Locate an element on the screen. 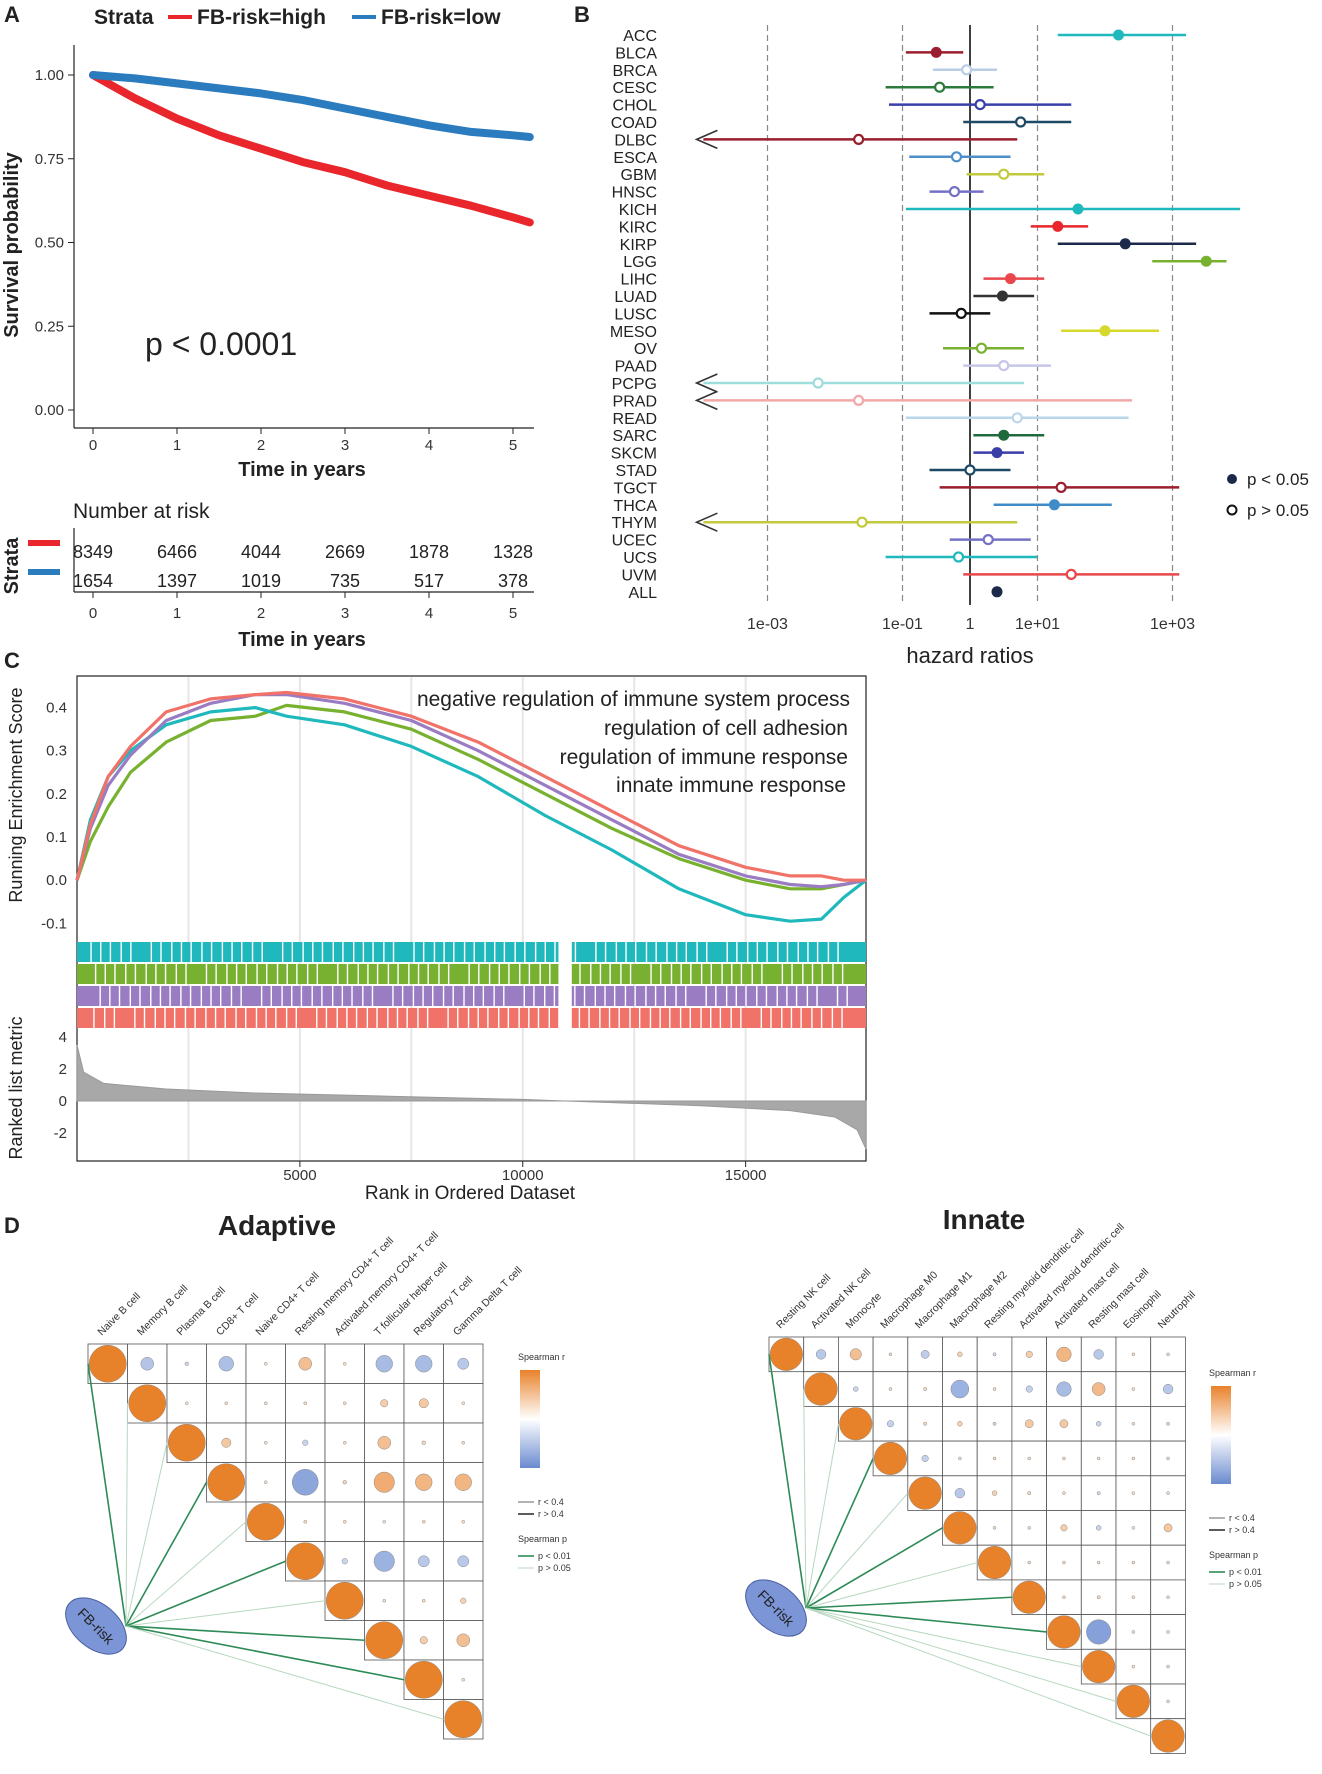  forest-cancer-label: SKCM is located at coordinates (634, 454).